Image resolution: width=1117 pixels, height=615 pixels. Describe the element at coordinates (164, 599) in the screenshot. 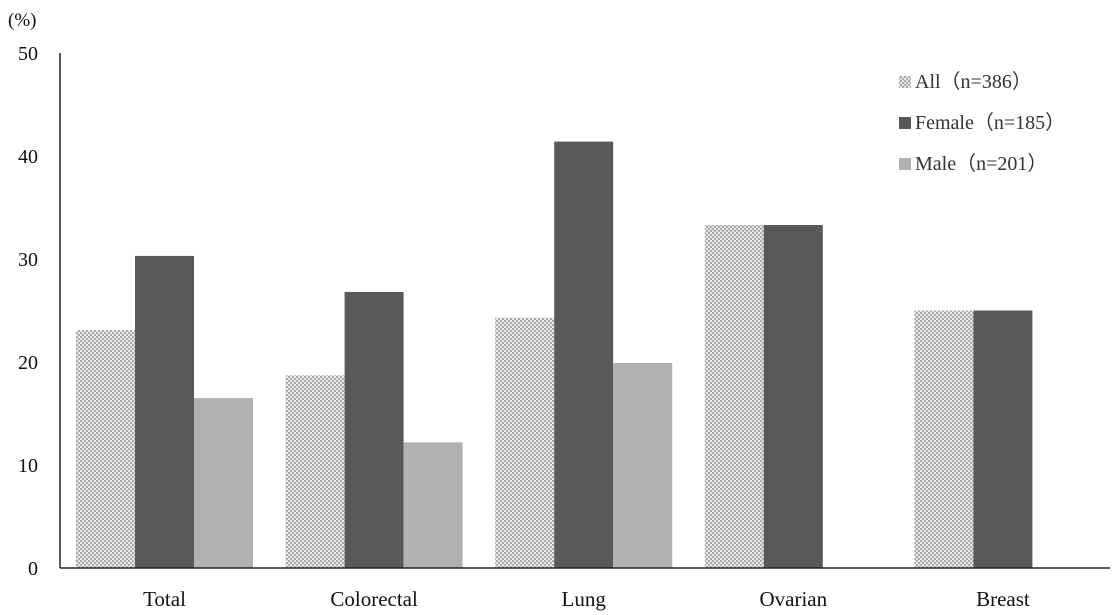

I see `x-category-label: Total` at that location.